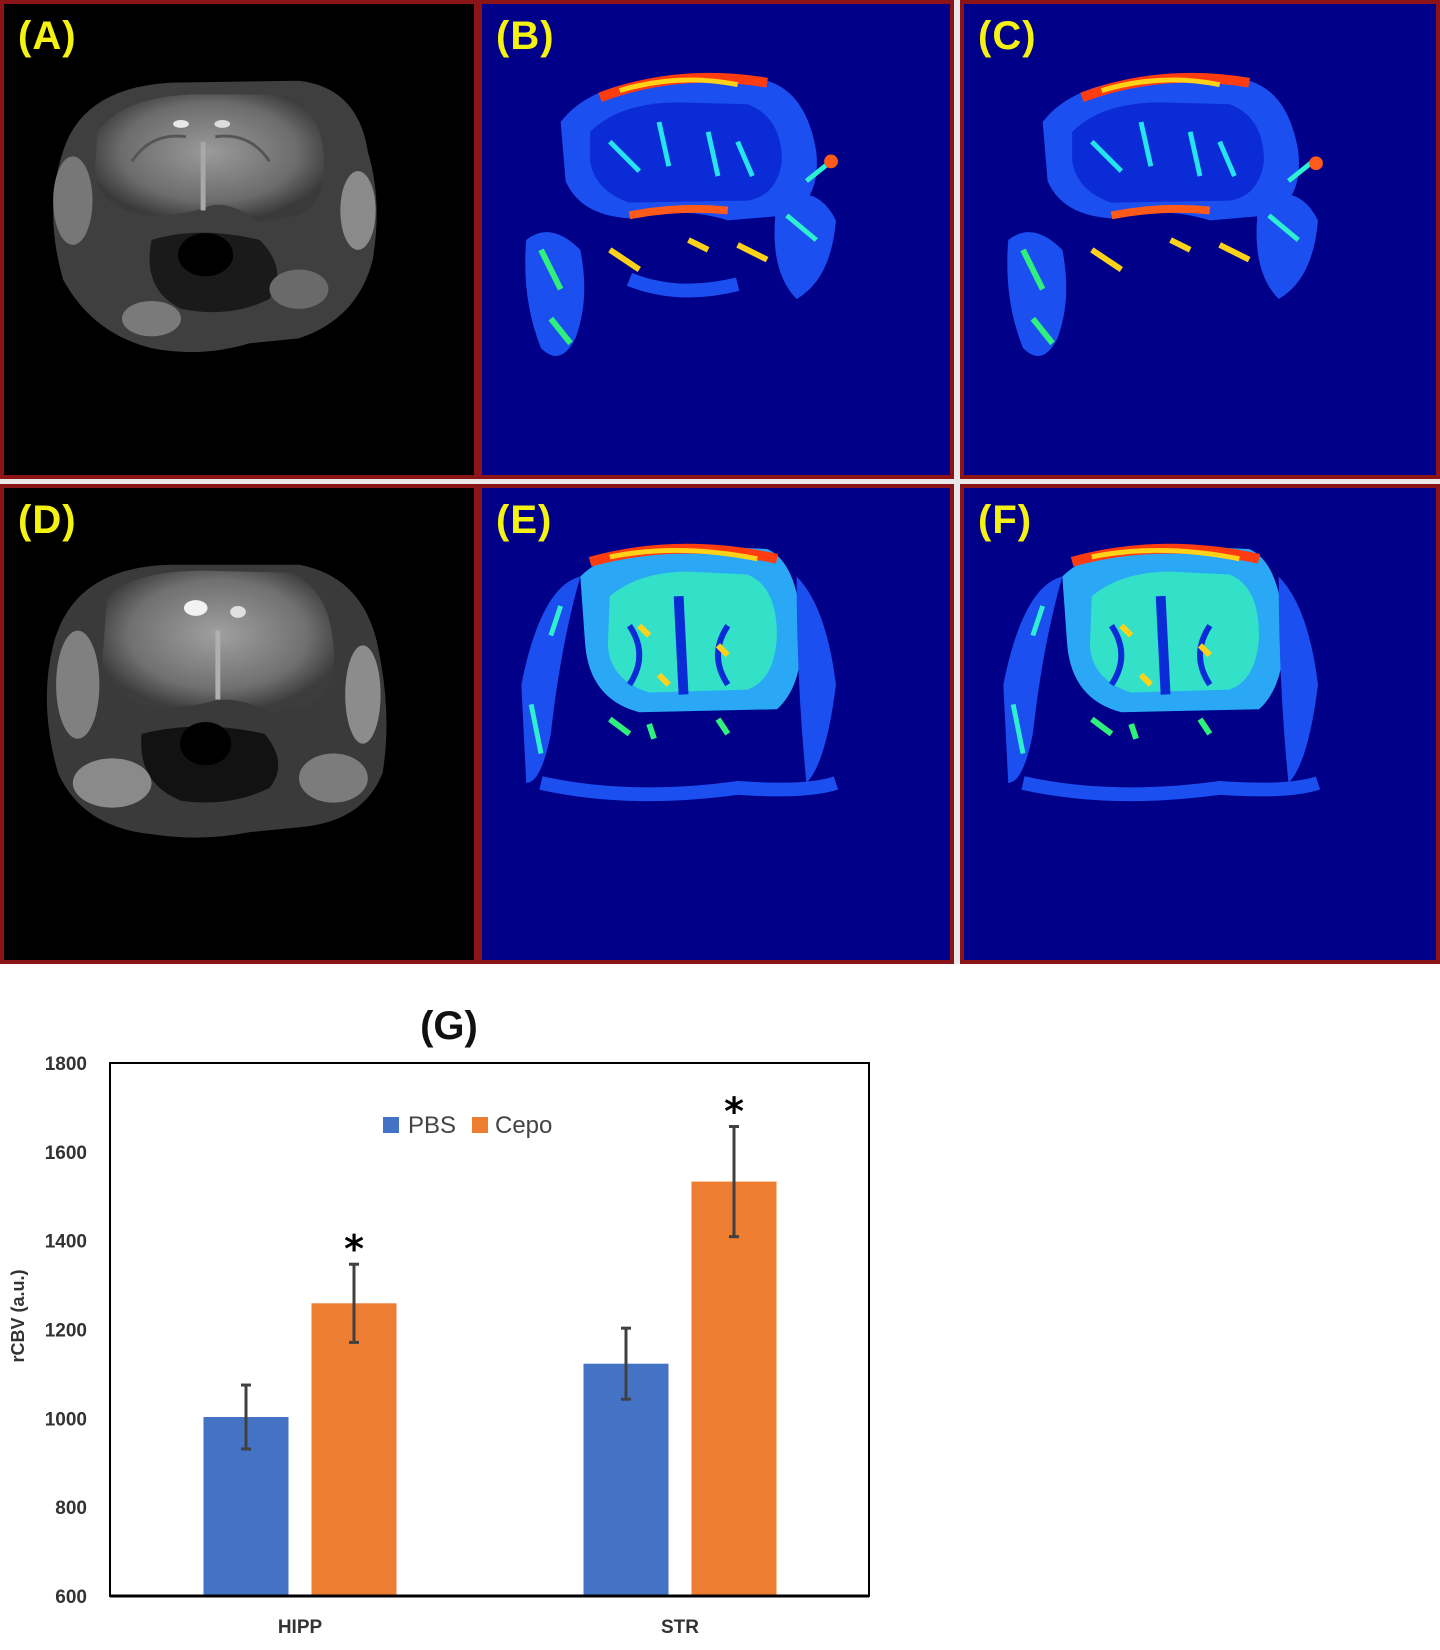 This screenshot has height=1650, width=1440. Describe the element at coordinates (216, 701) in the screenshot. I see `panel-d-brain-image` at that location.